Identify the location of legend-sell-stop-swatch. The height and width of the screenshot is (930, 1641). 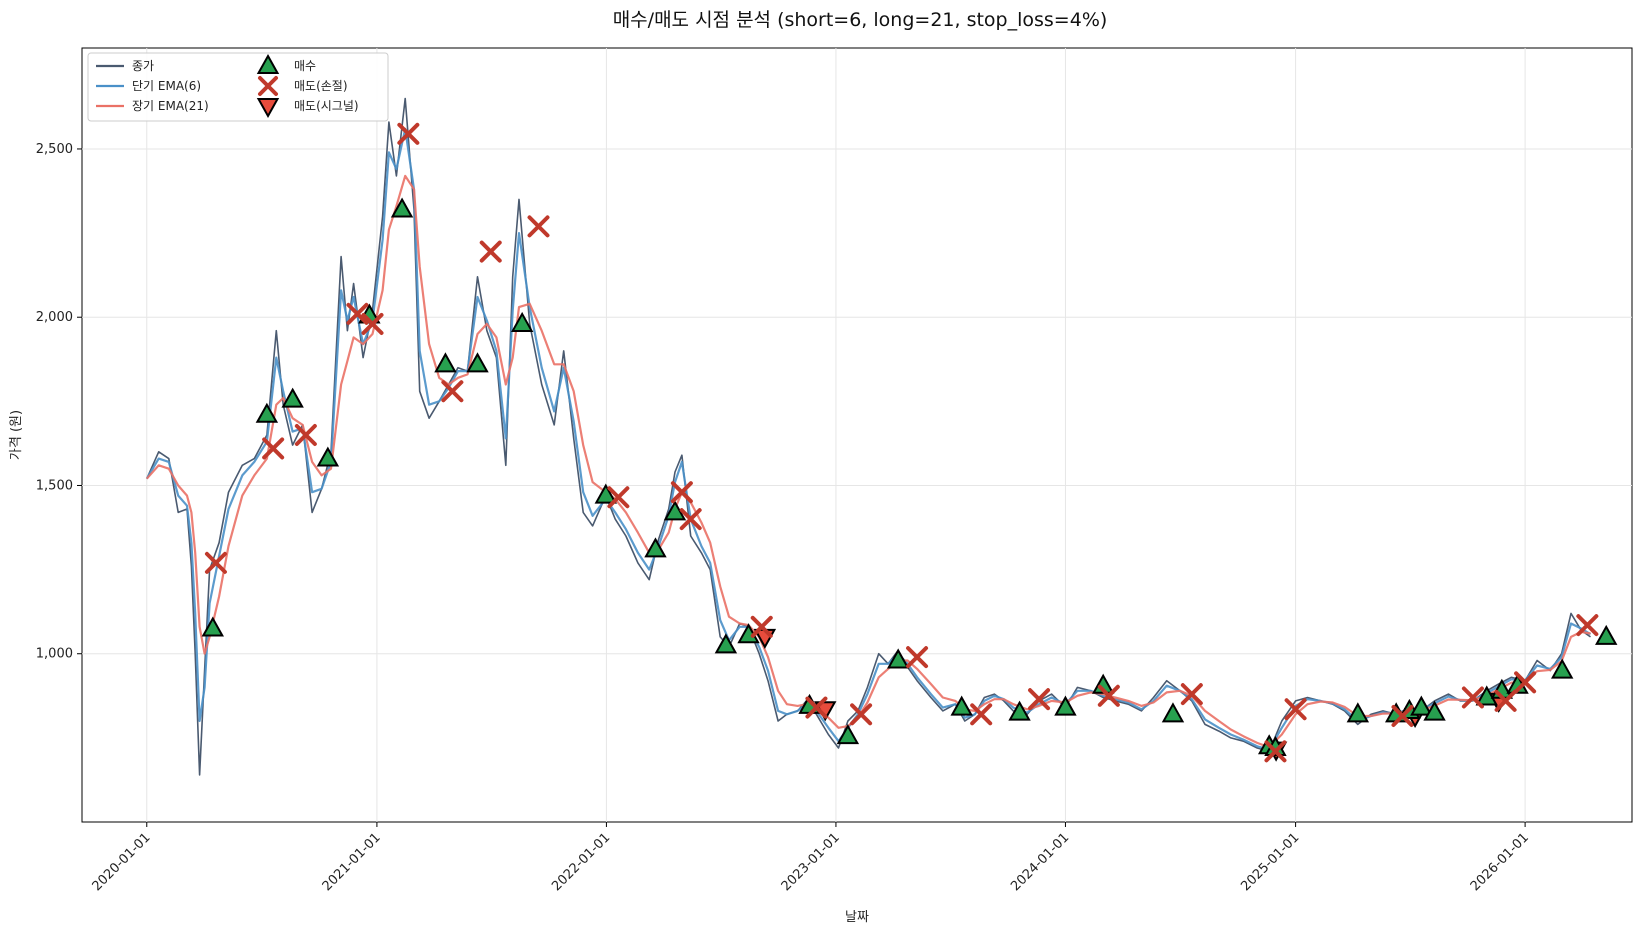
(268, 86).